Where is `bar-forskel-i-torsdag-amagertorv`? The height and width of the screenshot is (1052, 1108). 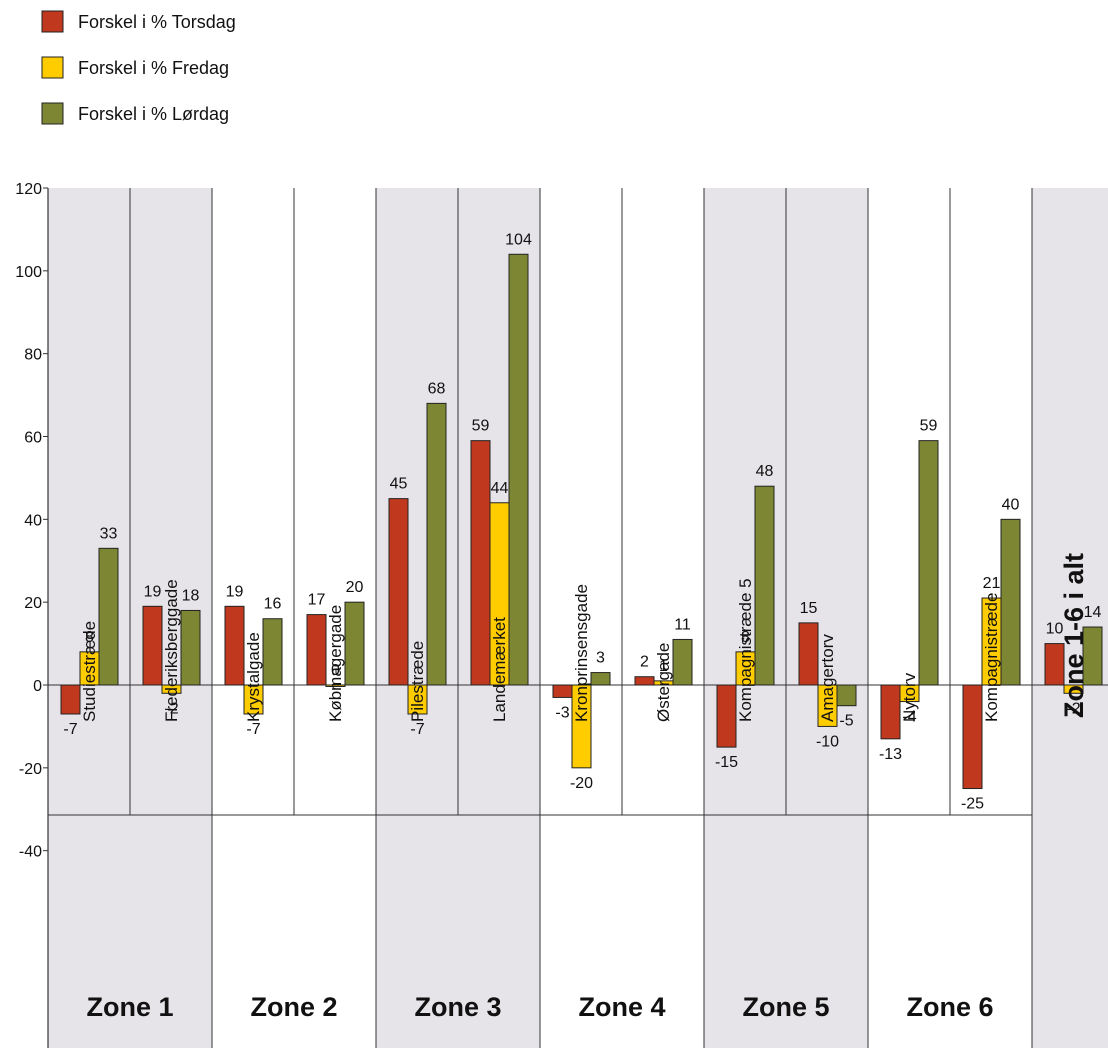 bar-forskel-i-torsdag-amagertorv is located at coordinates (808, 654).